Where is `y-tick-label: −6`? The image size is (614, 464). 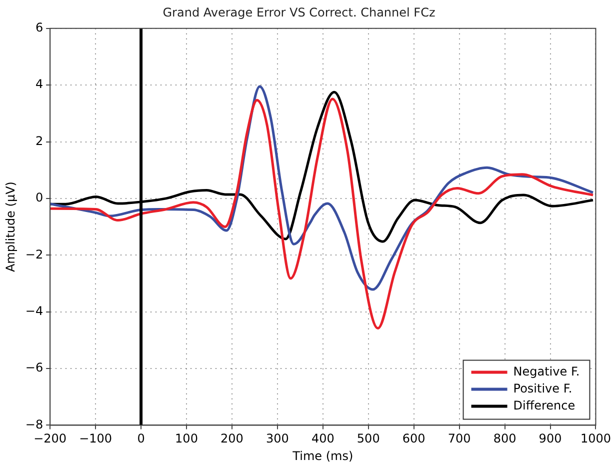
y-tick-label: −6 is located at coordinates (34, 367).